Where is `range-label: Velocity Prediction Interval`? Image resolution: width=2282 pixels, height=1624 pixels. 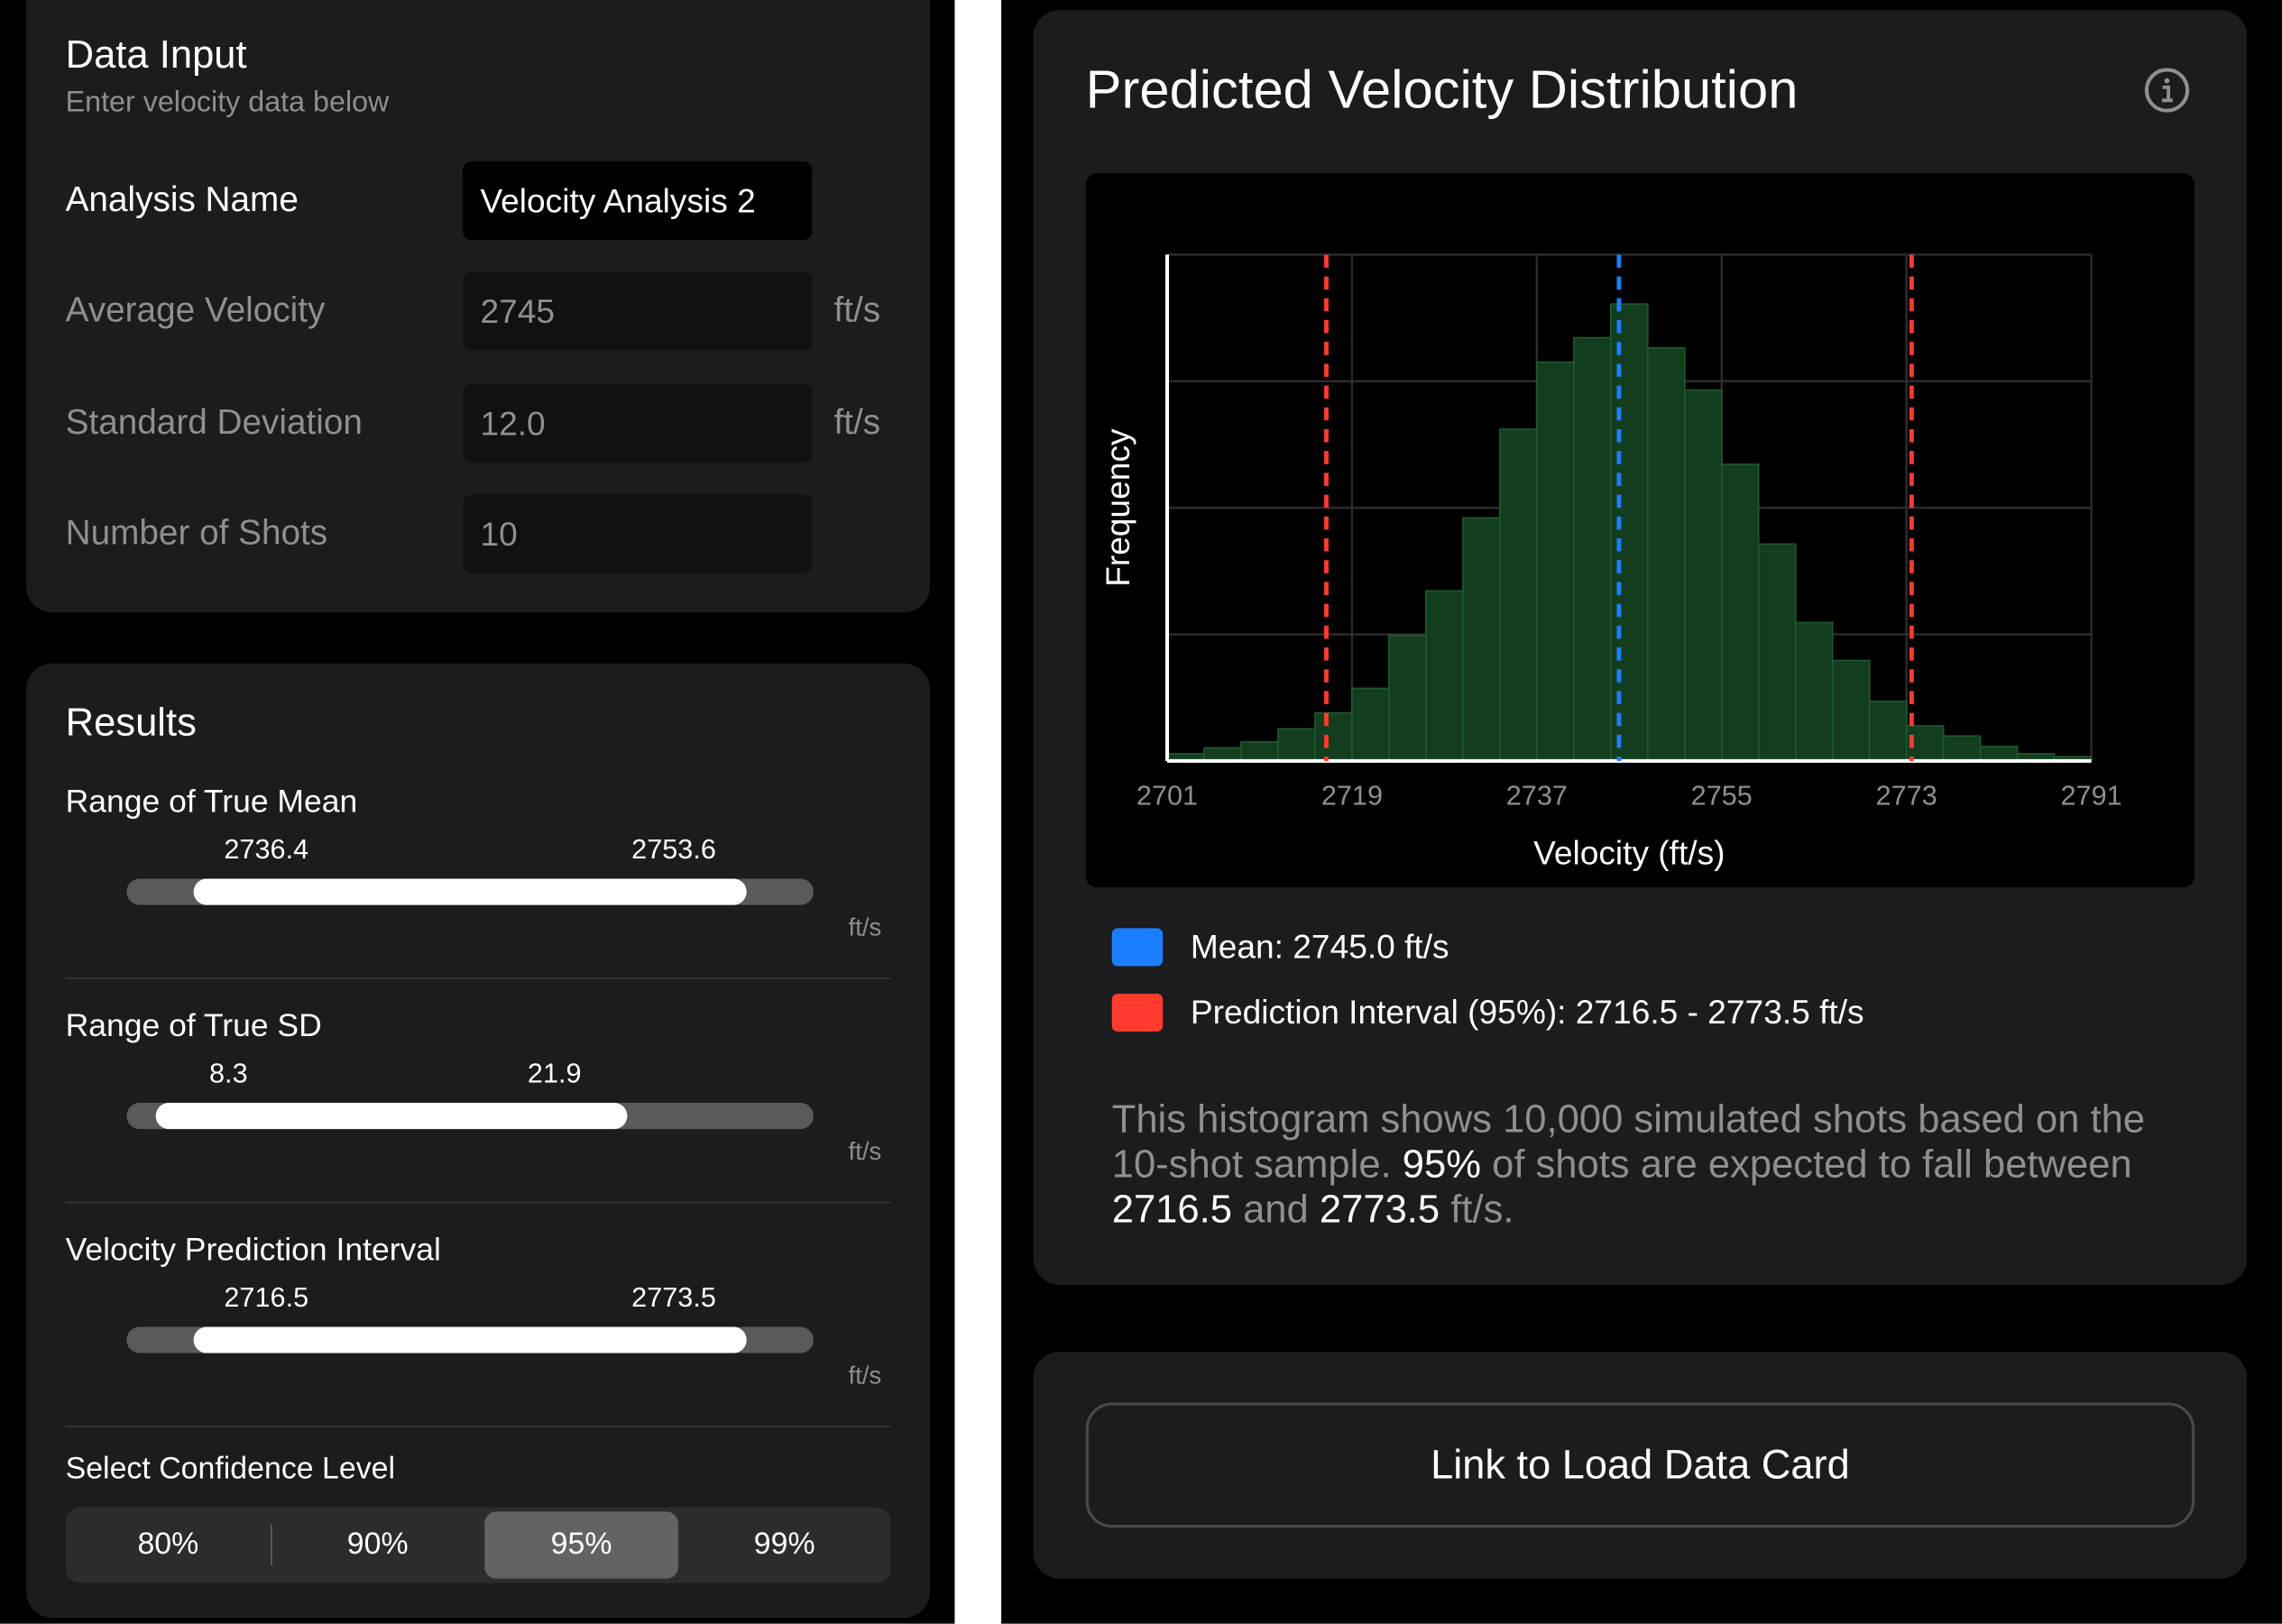 range-label: Velocity Prediction Interval is located at coordinates (253, 1249).